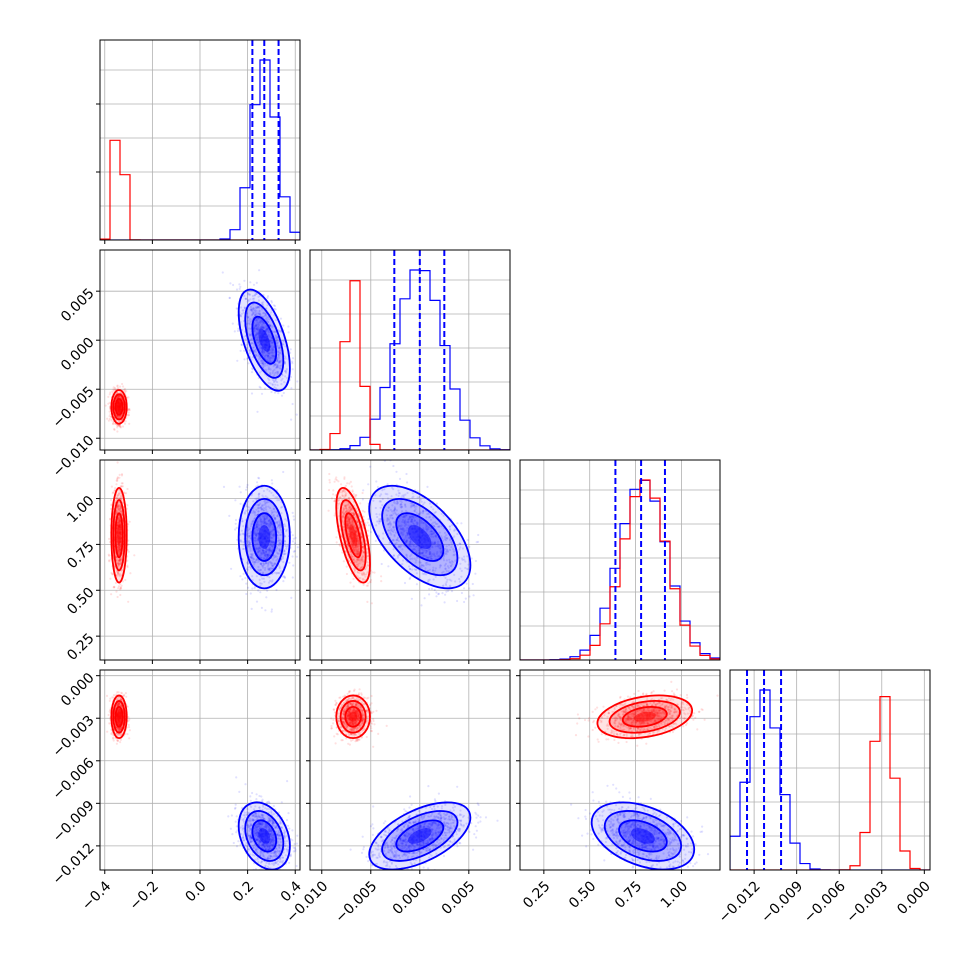  Describe the element at coordinates (264, 340) in the screenshot. I see `contour-blue` at that location.